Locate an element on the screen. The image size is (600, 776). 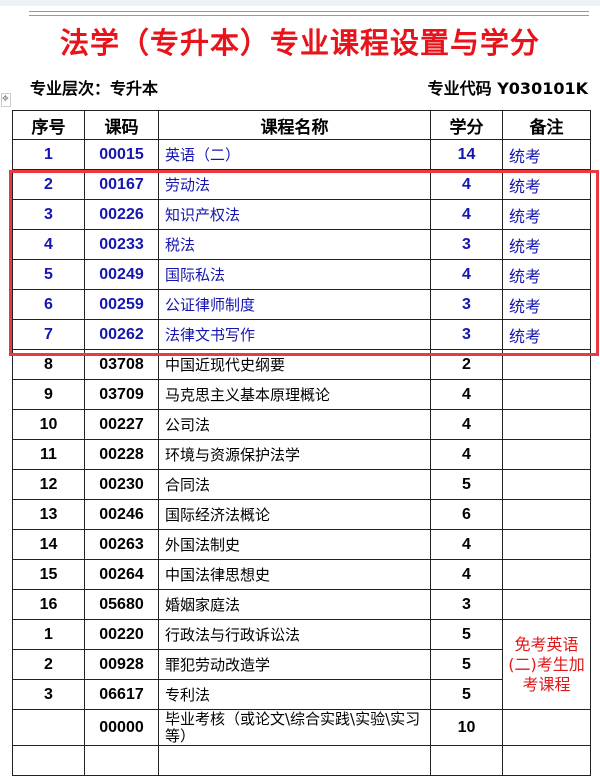
table-row: 12 00230 合同法 5 is located at coordinates (301, 484).